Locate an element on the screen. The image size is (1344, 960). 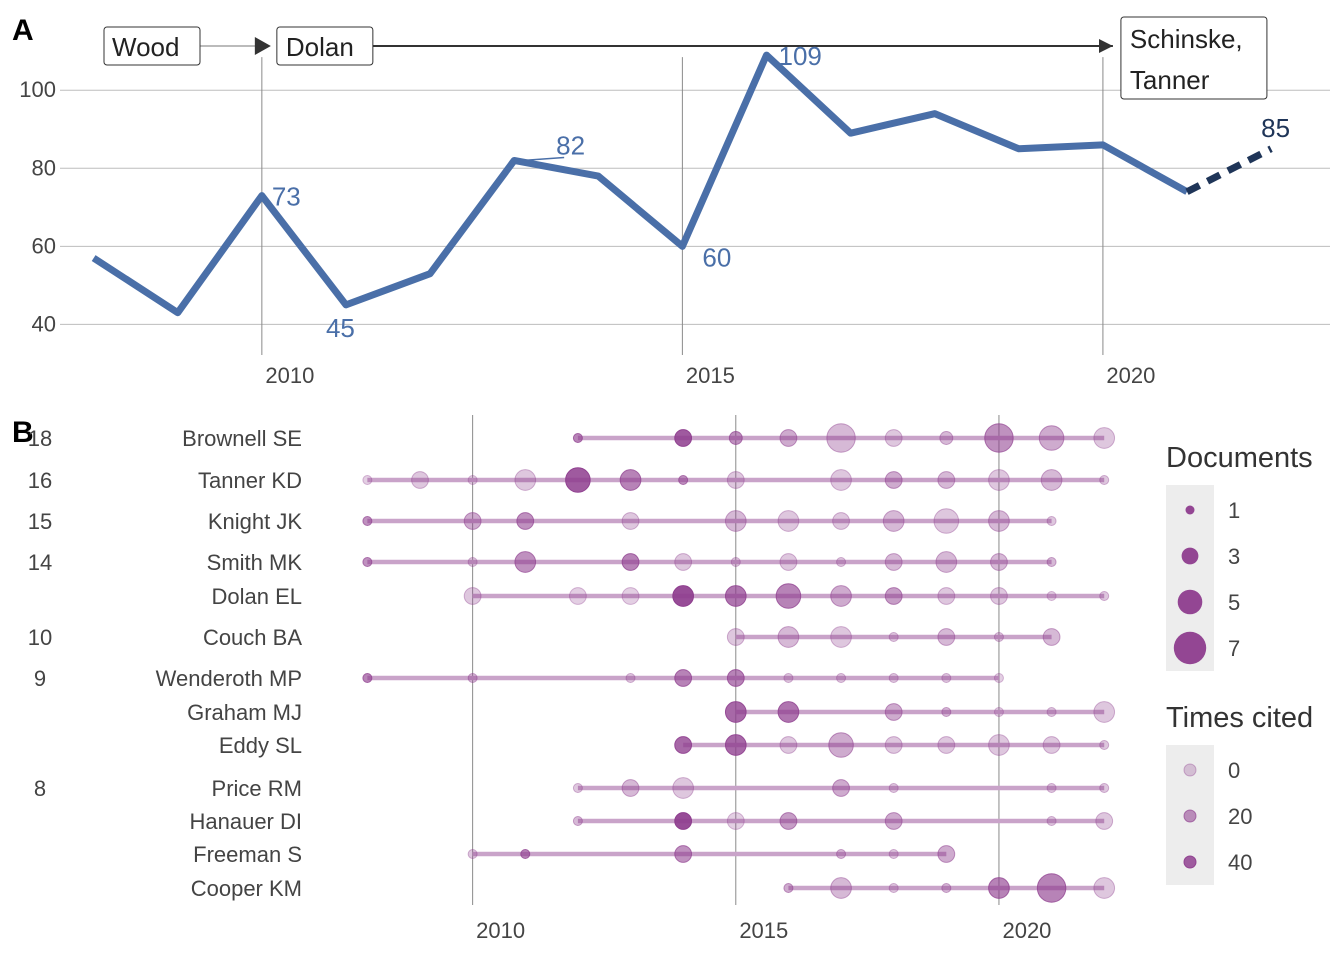
author-row: Hanauer DI is located at coordinates (651, 821).